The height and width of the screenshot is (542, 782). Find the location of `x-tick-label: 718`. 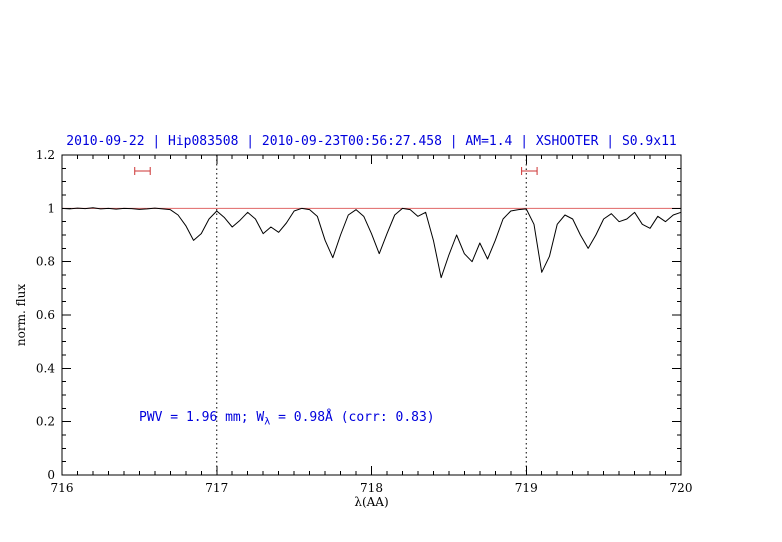

x-tick-label: 718 is located at coordinates (371, 488).